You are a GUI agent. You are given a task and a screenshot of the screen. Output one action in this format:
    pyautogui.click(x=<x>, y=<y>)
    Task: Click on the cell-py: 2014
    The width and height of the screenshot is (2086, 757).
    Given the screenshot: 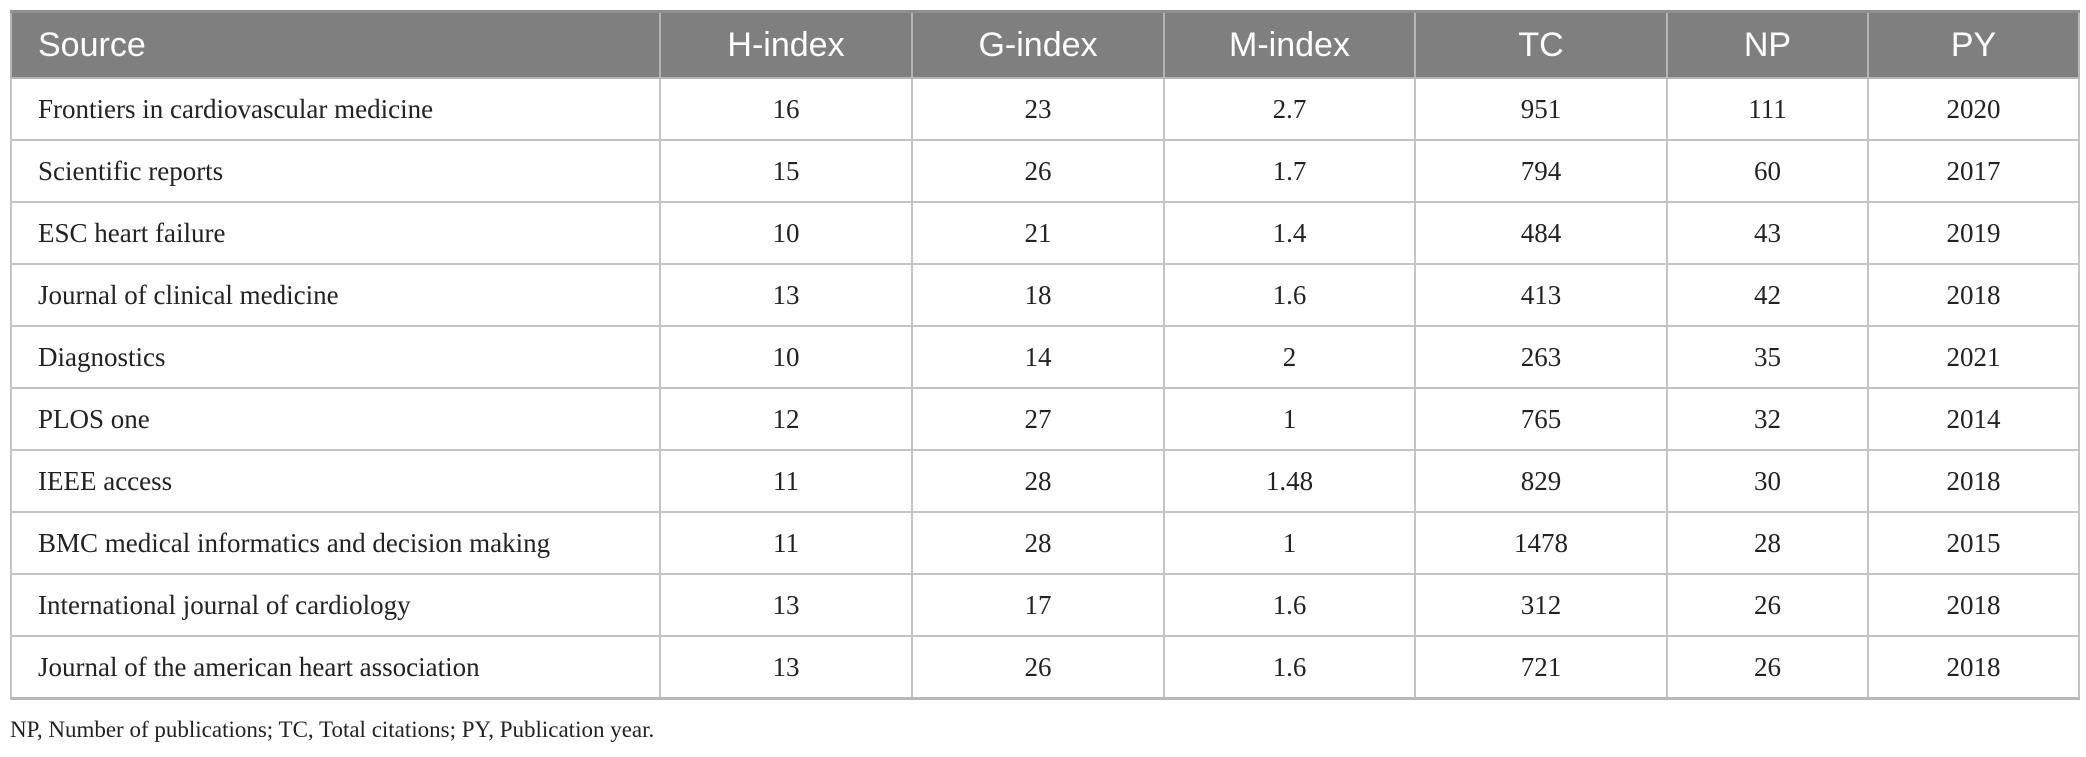 What is the action you would take?
    pyautogui.click(x=1973, y=419)
    